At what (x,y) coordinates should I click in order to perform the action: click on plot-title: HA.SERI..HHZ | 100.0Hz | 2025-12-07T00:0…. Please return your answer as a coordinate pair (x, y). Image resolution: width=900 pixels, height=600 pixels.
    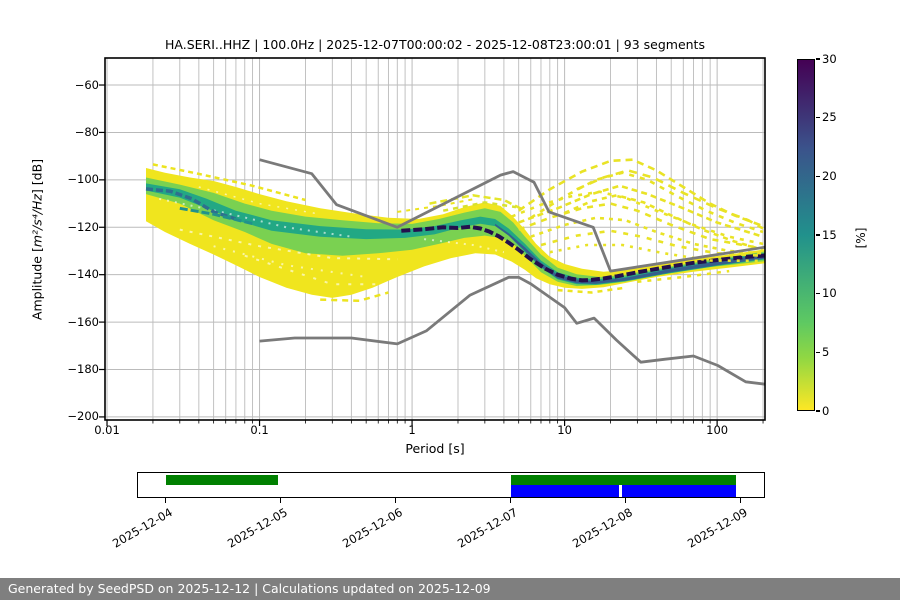
    Looking at the image, I should click on (435, 44).